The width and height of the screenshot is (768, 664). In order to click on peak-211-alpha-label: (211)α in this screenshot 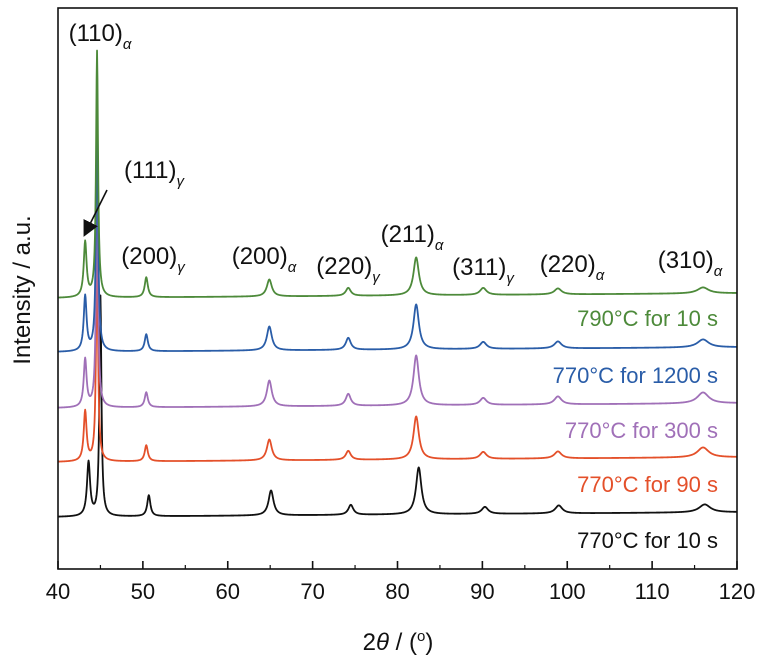, I will do `click(412, 237)`.